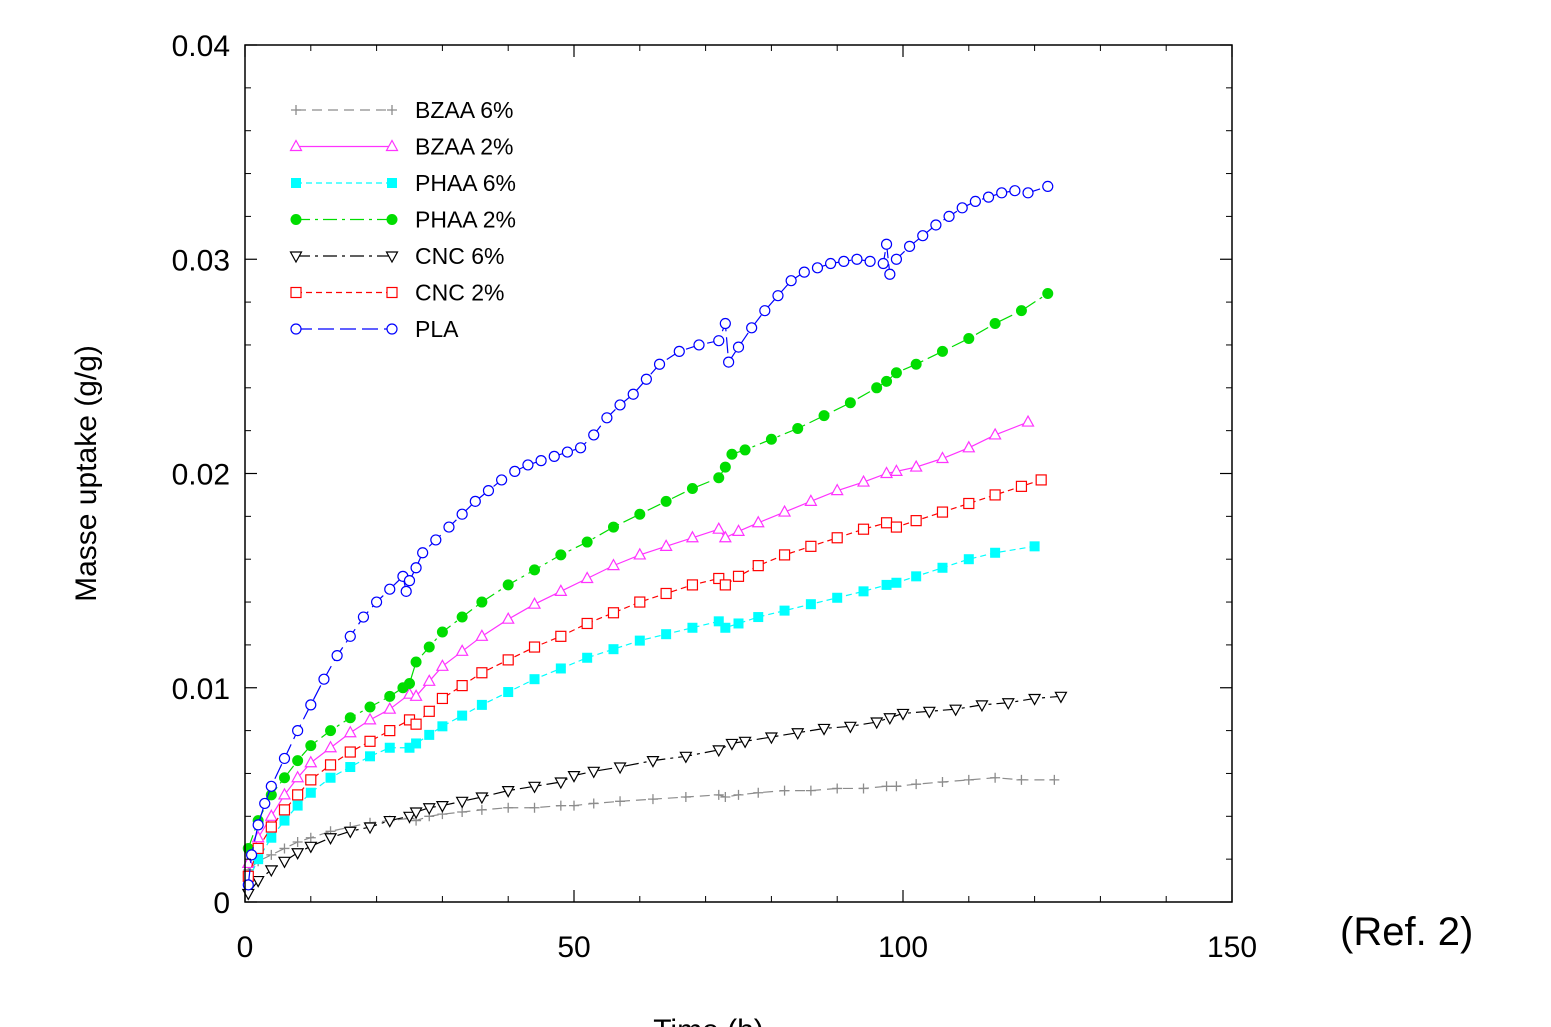  Describe the element at coordinates (201, 46) in the screenshot. I see `y-tick-label: 0.04` at that location.